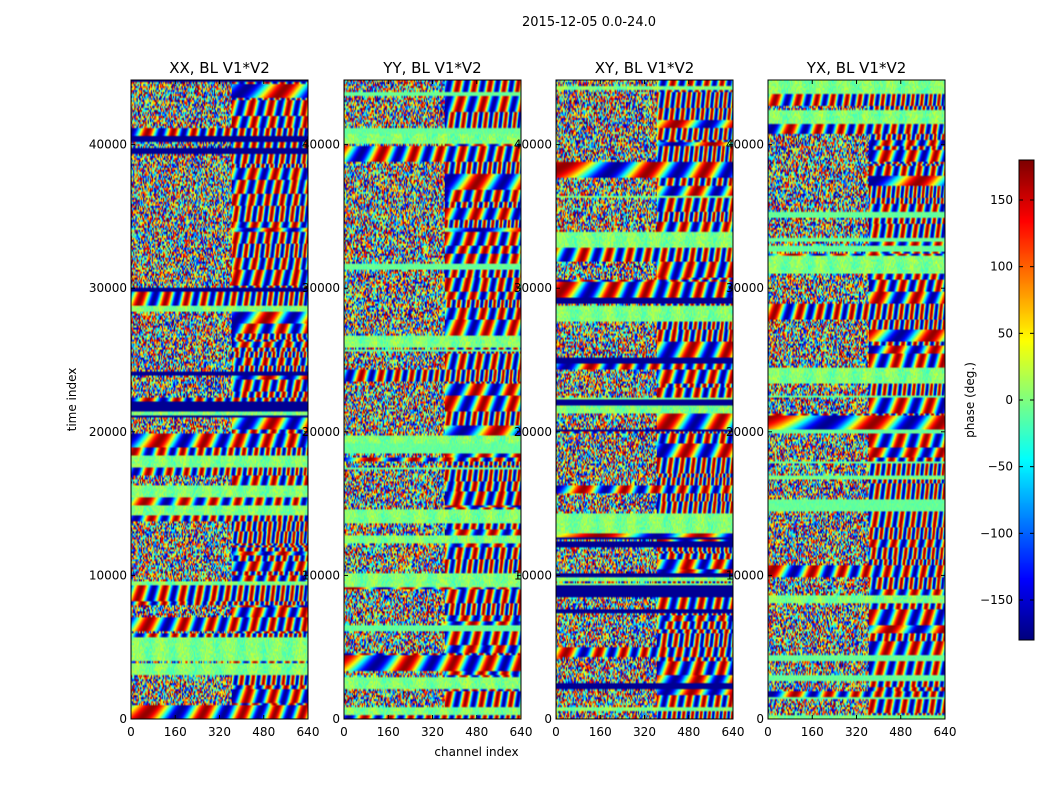 The image size is (1050, 800). What do you see at coordinates (1005, 333) in the screenshot?
I see `colorbar-tick-label: 50` at bounding box center [1005, 333].